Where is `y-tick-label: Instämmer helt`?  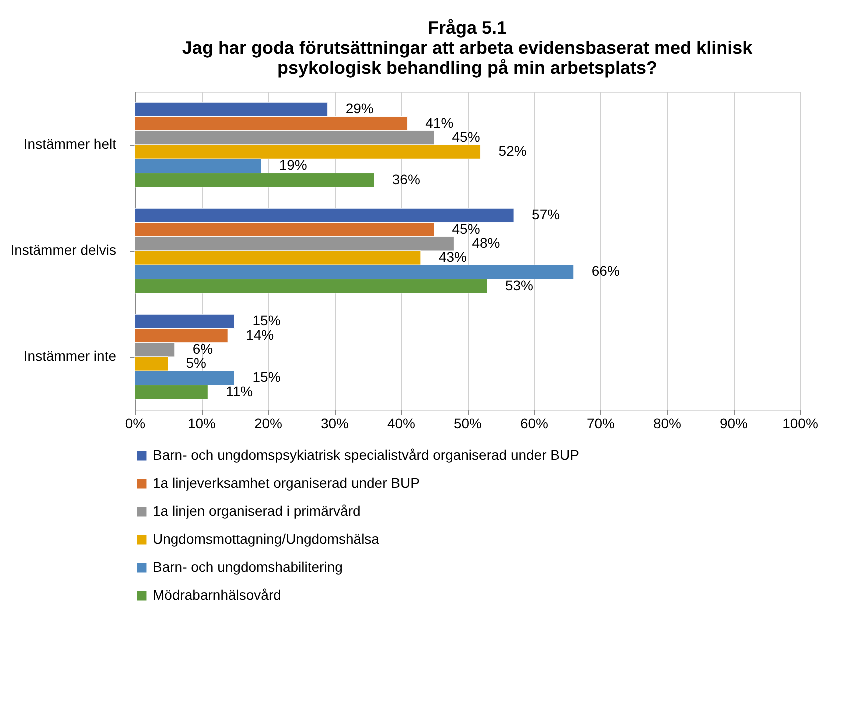 y-tick-label: Instämmer helt is located at coordinates (70, 144).